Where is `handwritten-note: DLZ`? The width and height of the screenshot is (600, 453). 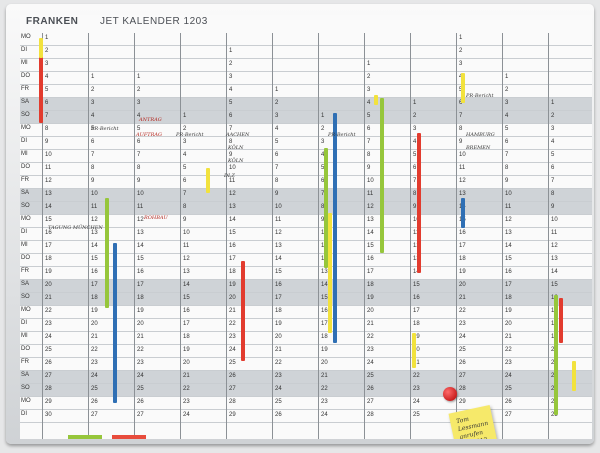 handwritten-note: DLZ is located at coordinates (229, 176).